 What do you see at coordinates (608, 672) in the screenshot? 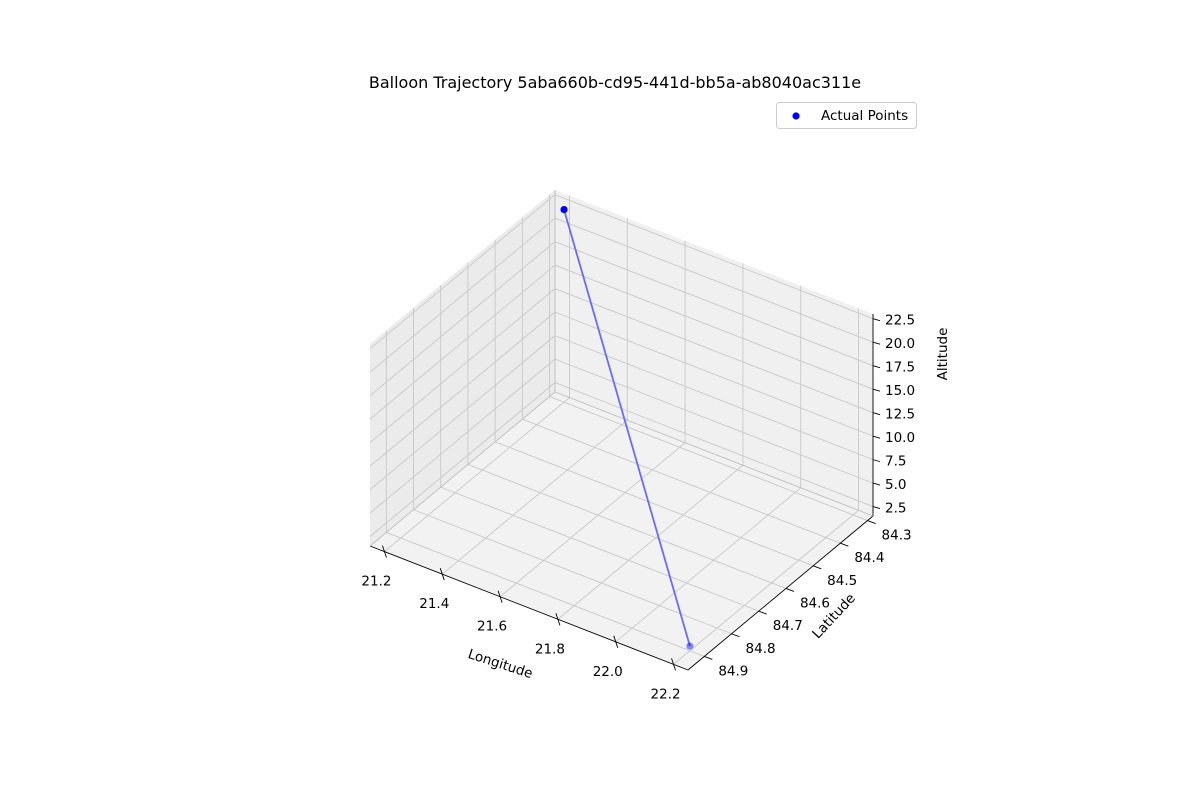
I see `x-tick-label: 22.0` at bounding box center [608, 672].